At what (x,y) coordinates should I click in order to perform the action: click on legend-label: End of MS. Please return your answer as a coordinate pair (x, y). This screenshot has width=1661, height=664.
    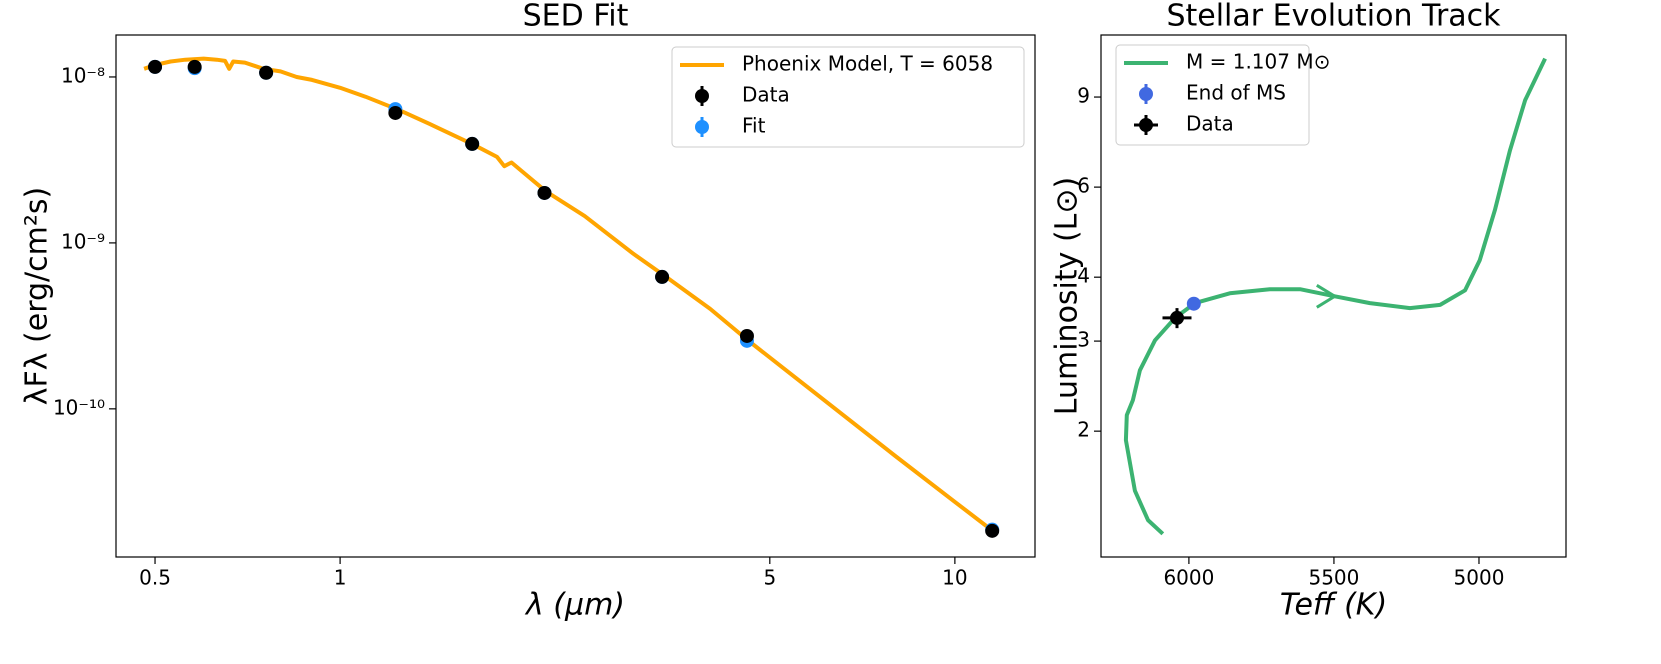
    Looking at the image, I should click on (1236, 93).